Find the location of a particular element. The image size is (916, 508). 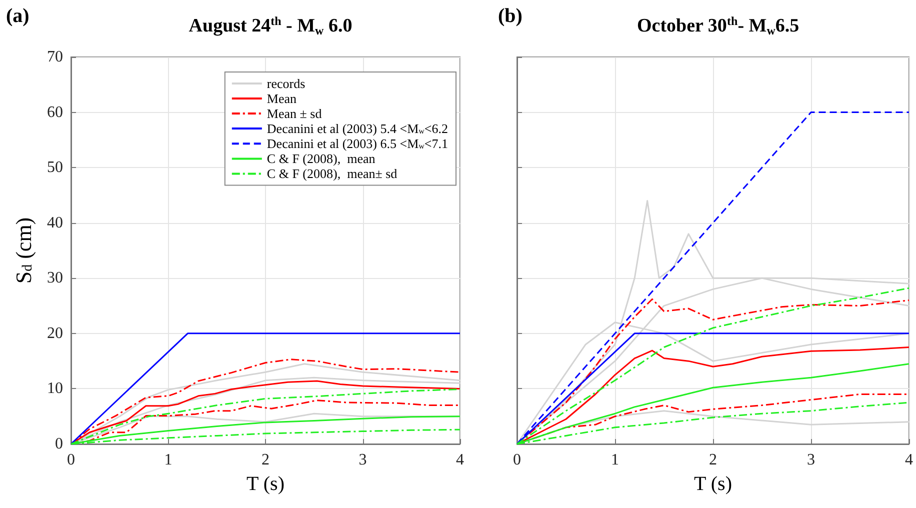

y-tick-label: 50 is located at coordinates (55, 167).